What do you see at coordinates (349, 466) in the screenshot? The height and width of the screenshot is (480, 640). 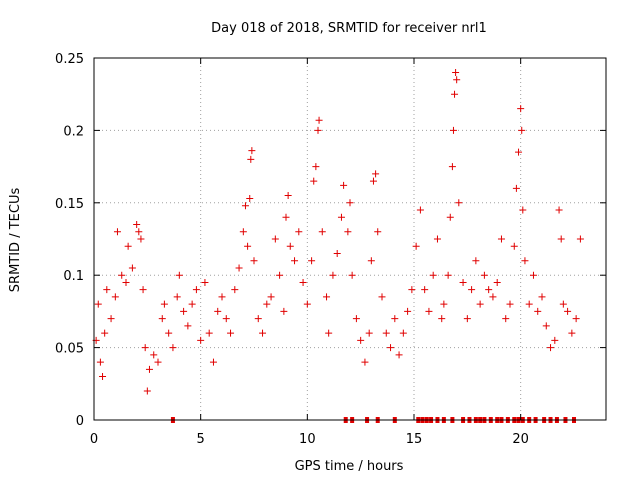 I see `x-axis-label: GPS time / hours` at bounding box center [349, 466].